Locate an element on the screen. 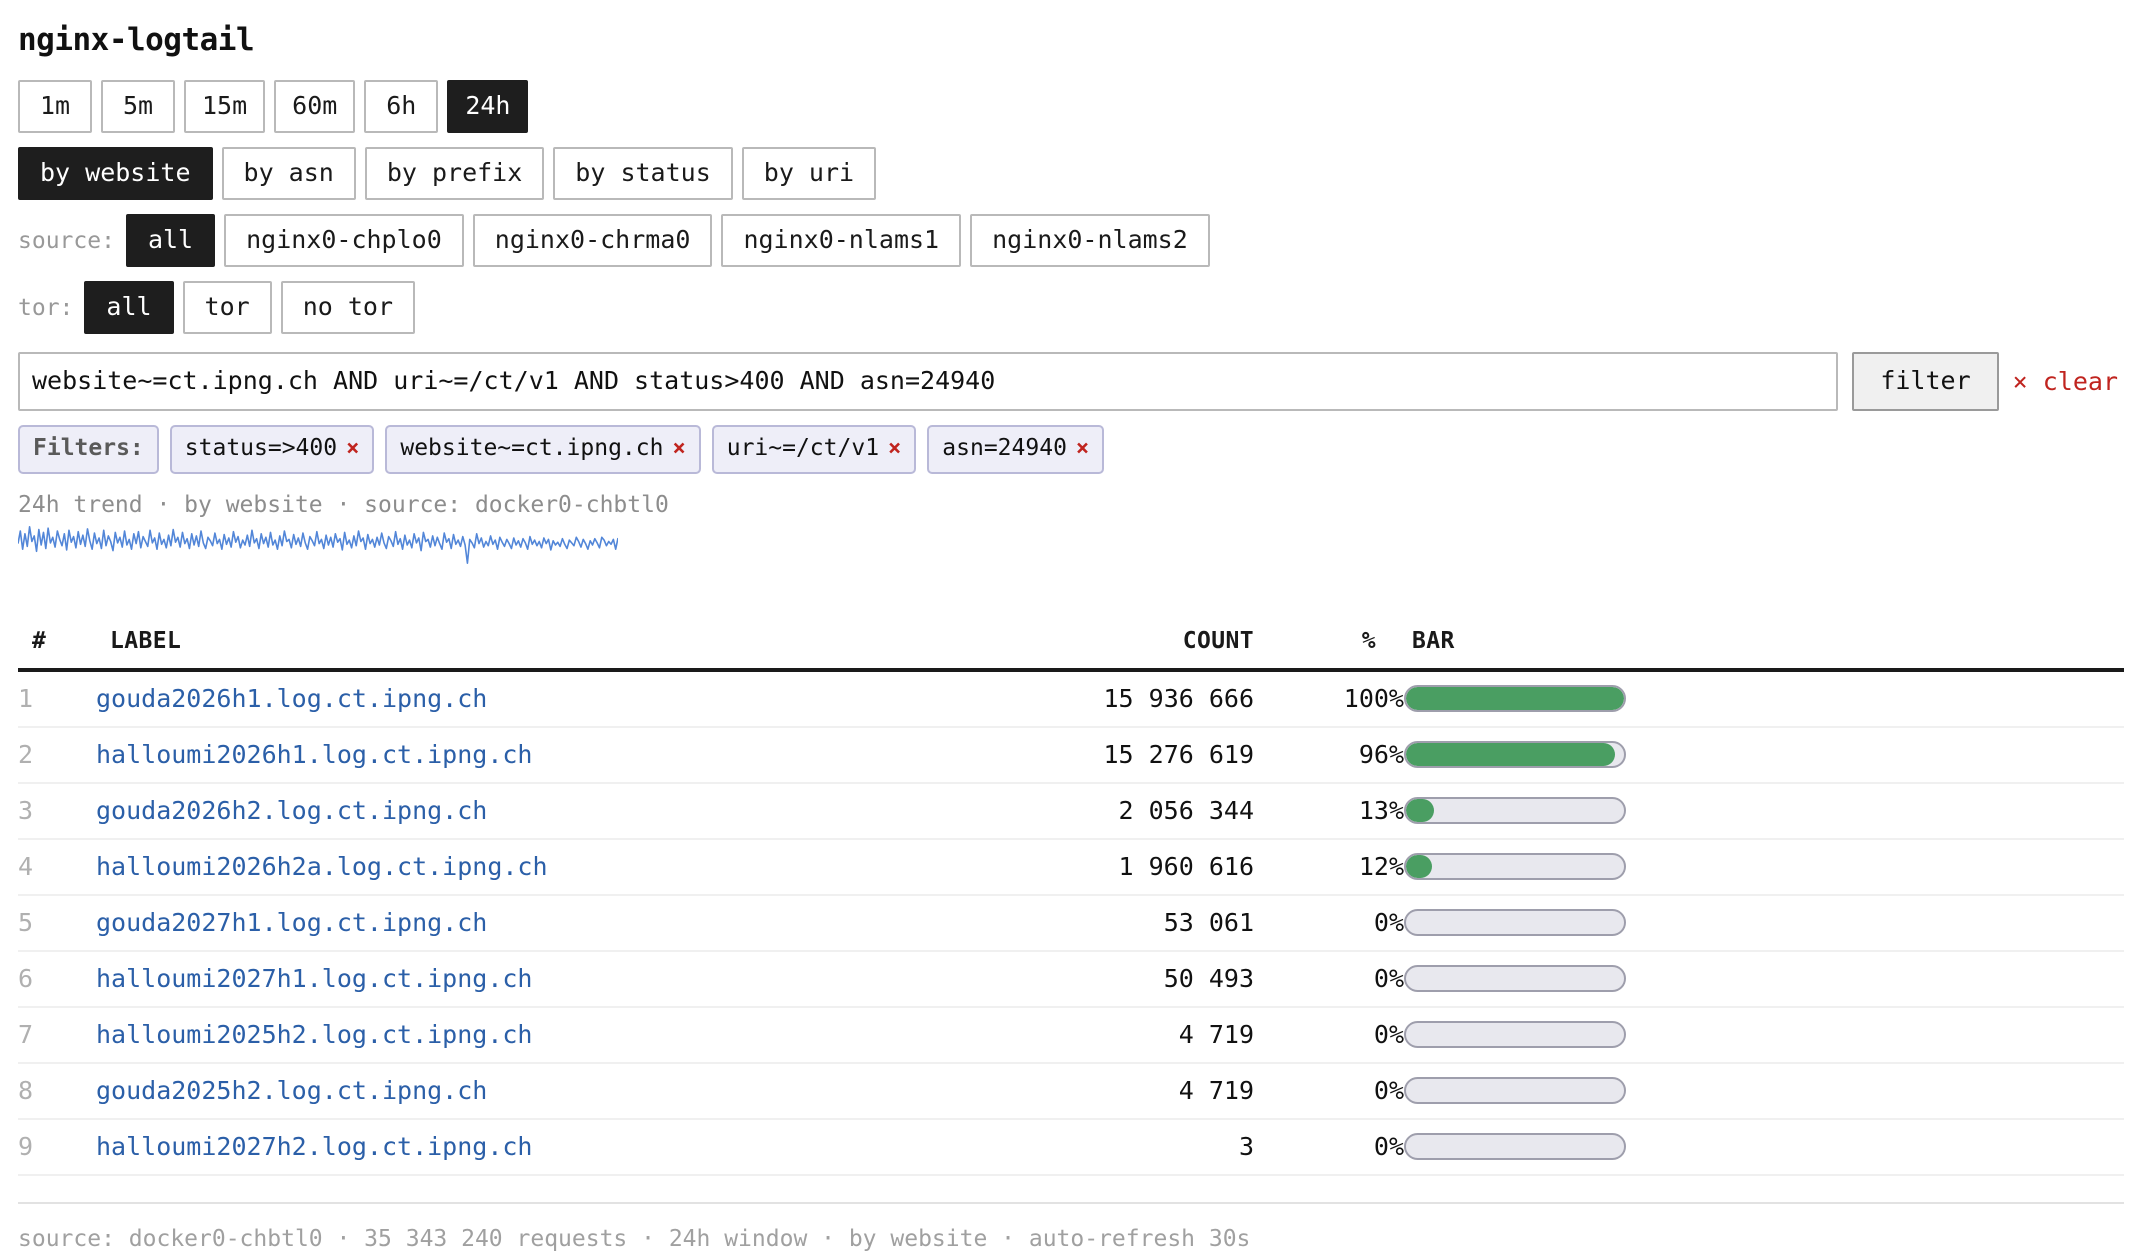 This screenshot has height=1252, width=2142. row-label-cell: gouda2027h1.log.ct.ipng.ch is located at coordinates (515, 923).